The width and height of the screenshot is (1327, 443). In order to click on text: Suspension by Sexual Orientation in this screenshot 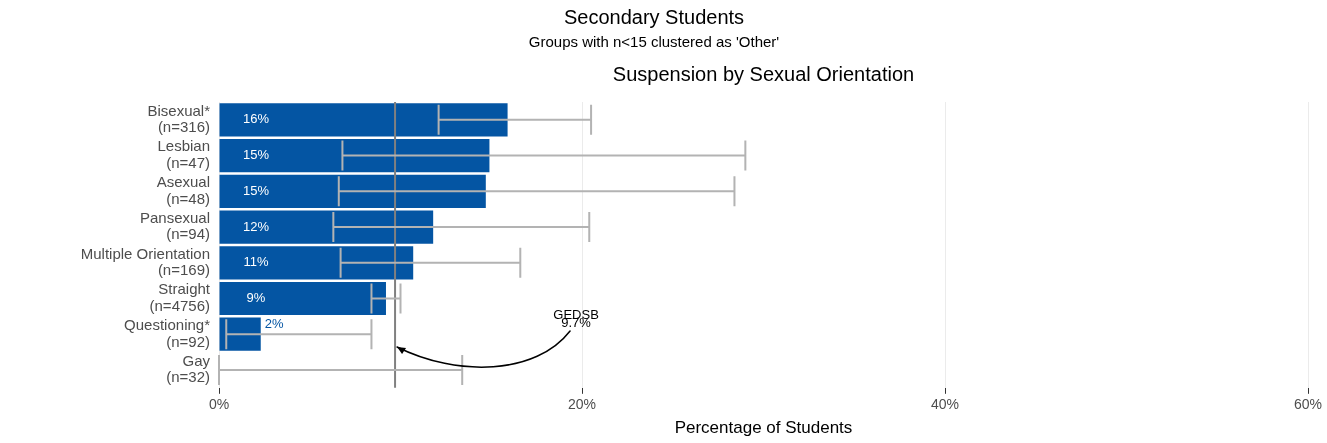, I will do `click(763, 73)`.